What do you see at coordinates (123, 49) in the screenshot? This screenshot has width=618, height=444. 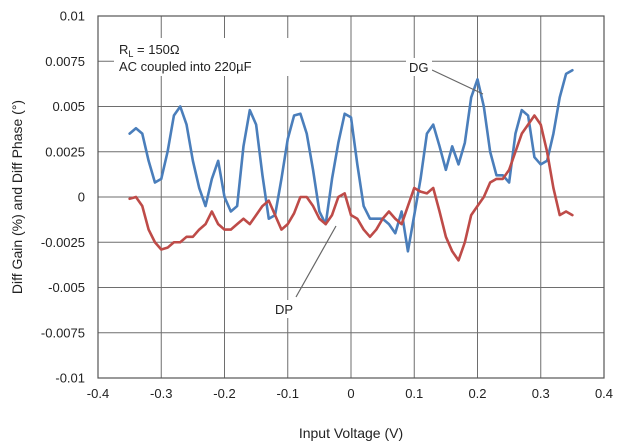 I see `rl-prefix: R` at bounding box center [123, 49].